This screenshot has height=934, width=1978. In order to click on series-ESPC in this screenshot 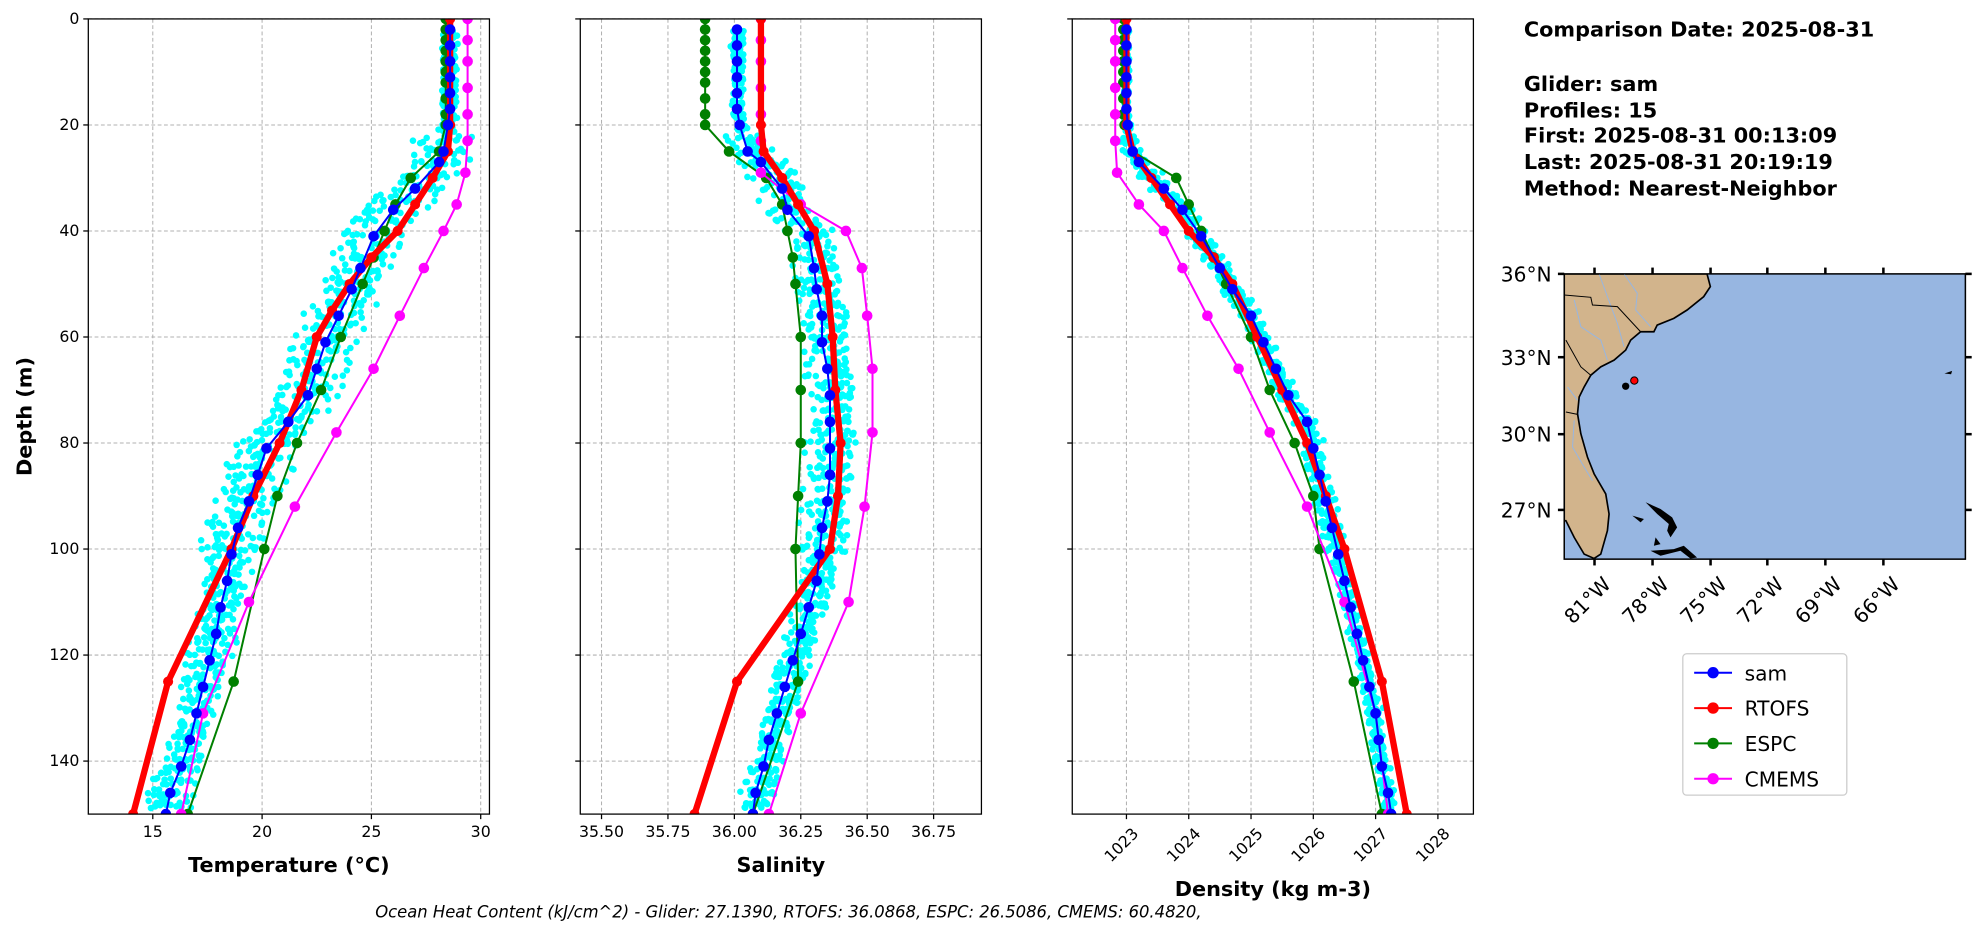, I will do `click(1253, 416)`.